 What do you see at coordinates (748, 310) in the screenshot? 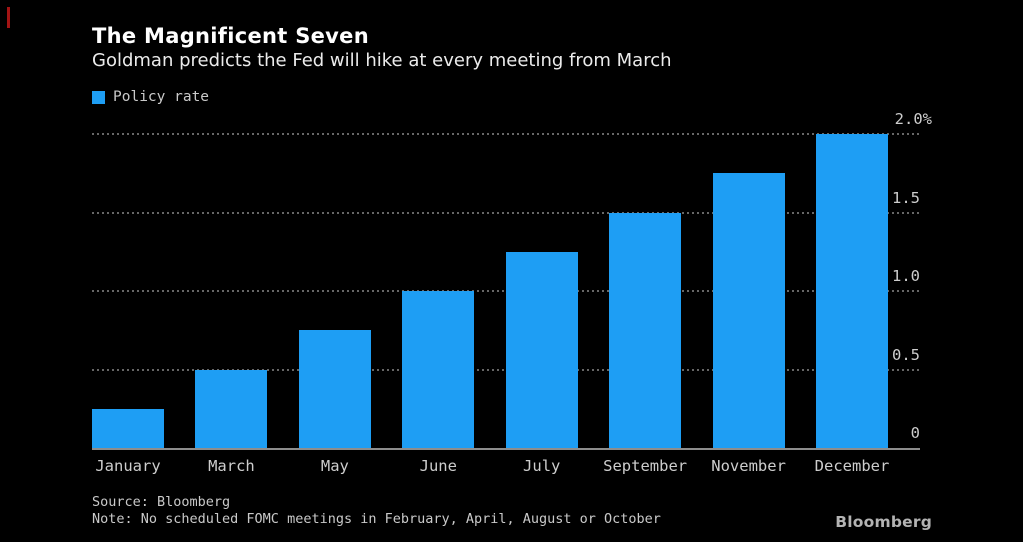
I see `bar-november` at bounding box center [748, 310].